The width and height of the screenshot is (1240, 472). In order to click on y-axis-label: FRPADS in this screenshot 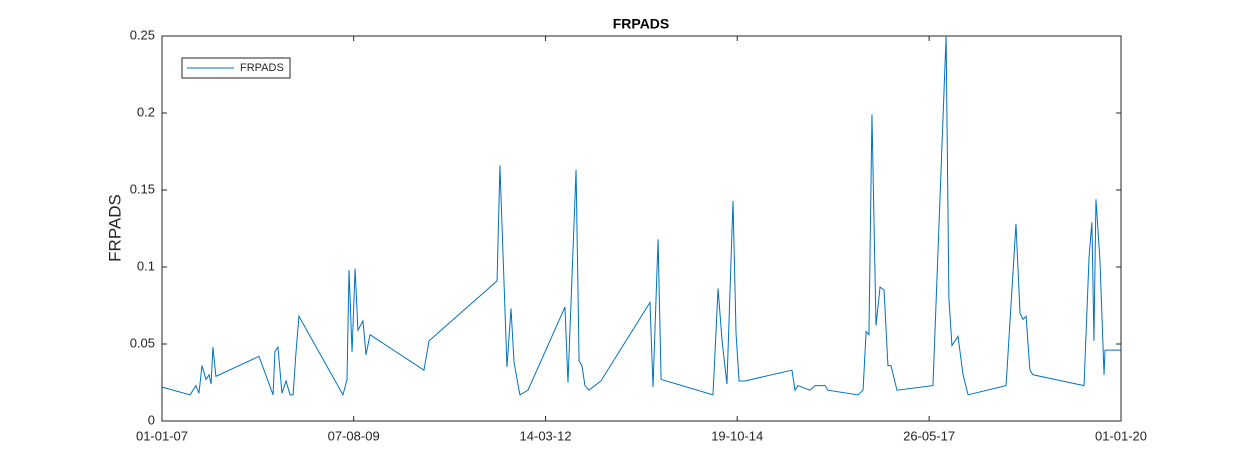, I will do `click(114, 228)`.